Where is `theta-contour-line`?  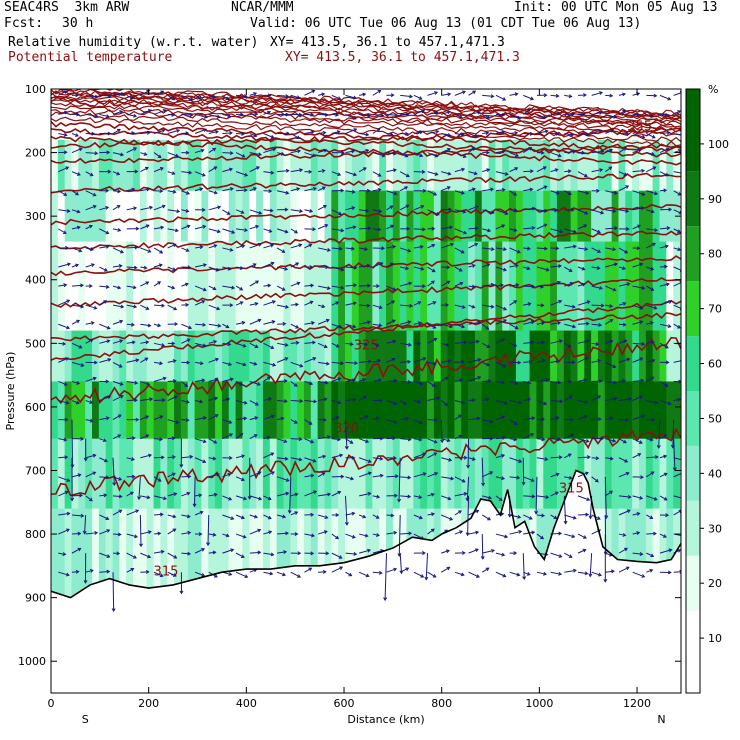
theta-contour-line is located at coordinates (366, 115).